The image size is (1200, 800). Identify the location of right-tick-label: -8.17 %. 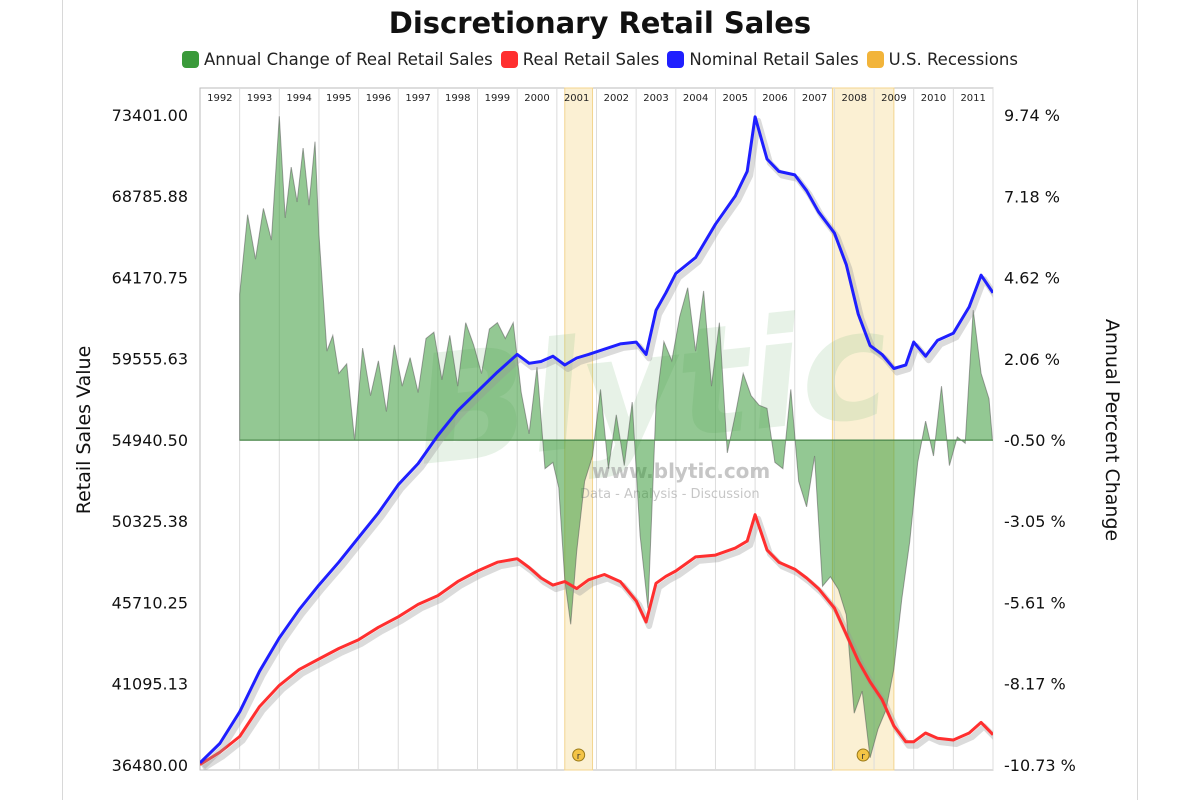
(1035, 684).